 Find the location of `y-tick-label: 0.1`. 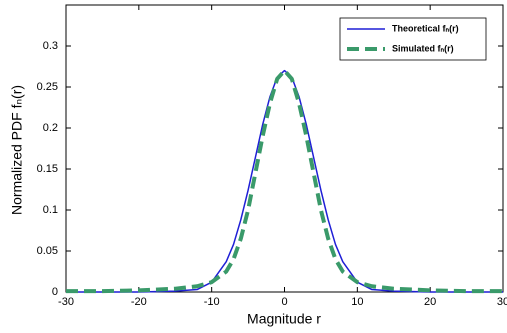

y-tick-label: 0.1 is located at coordinates (50, 210).